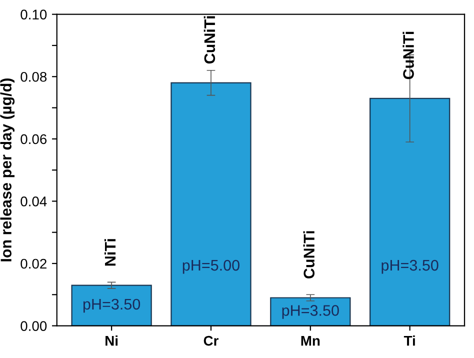 The image size is (474, 358). Describe the element at coordinates (33, 263) in the screenshot. I see `y-tick-label: 0.02` at that location.